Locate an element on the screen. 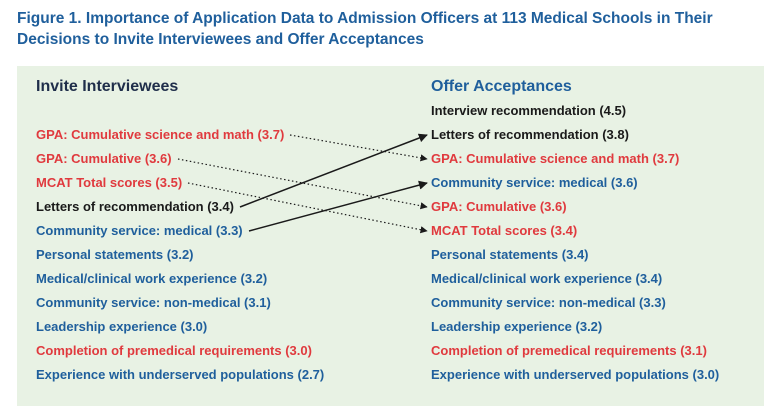 The width and height of the screenshot is (777, 417). offer-item: Letters of recommendation (3.8) is located at coordinates (530, 134).